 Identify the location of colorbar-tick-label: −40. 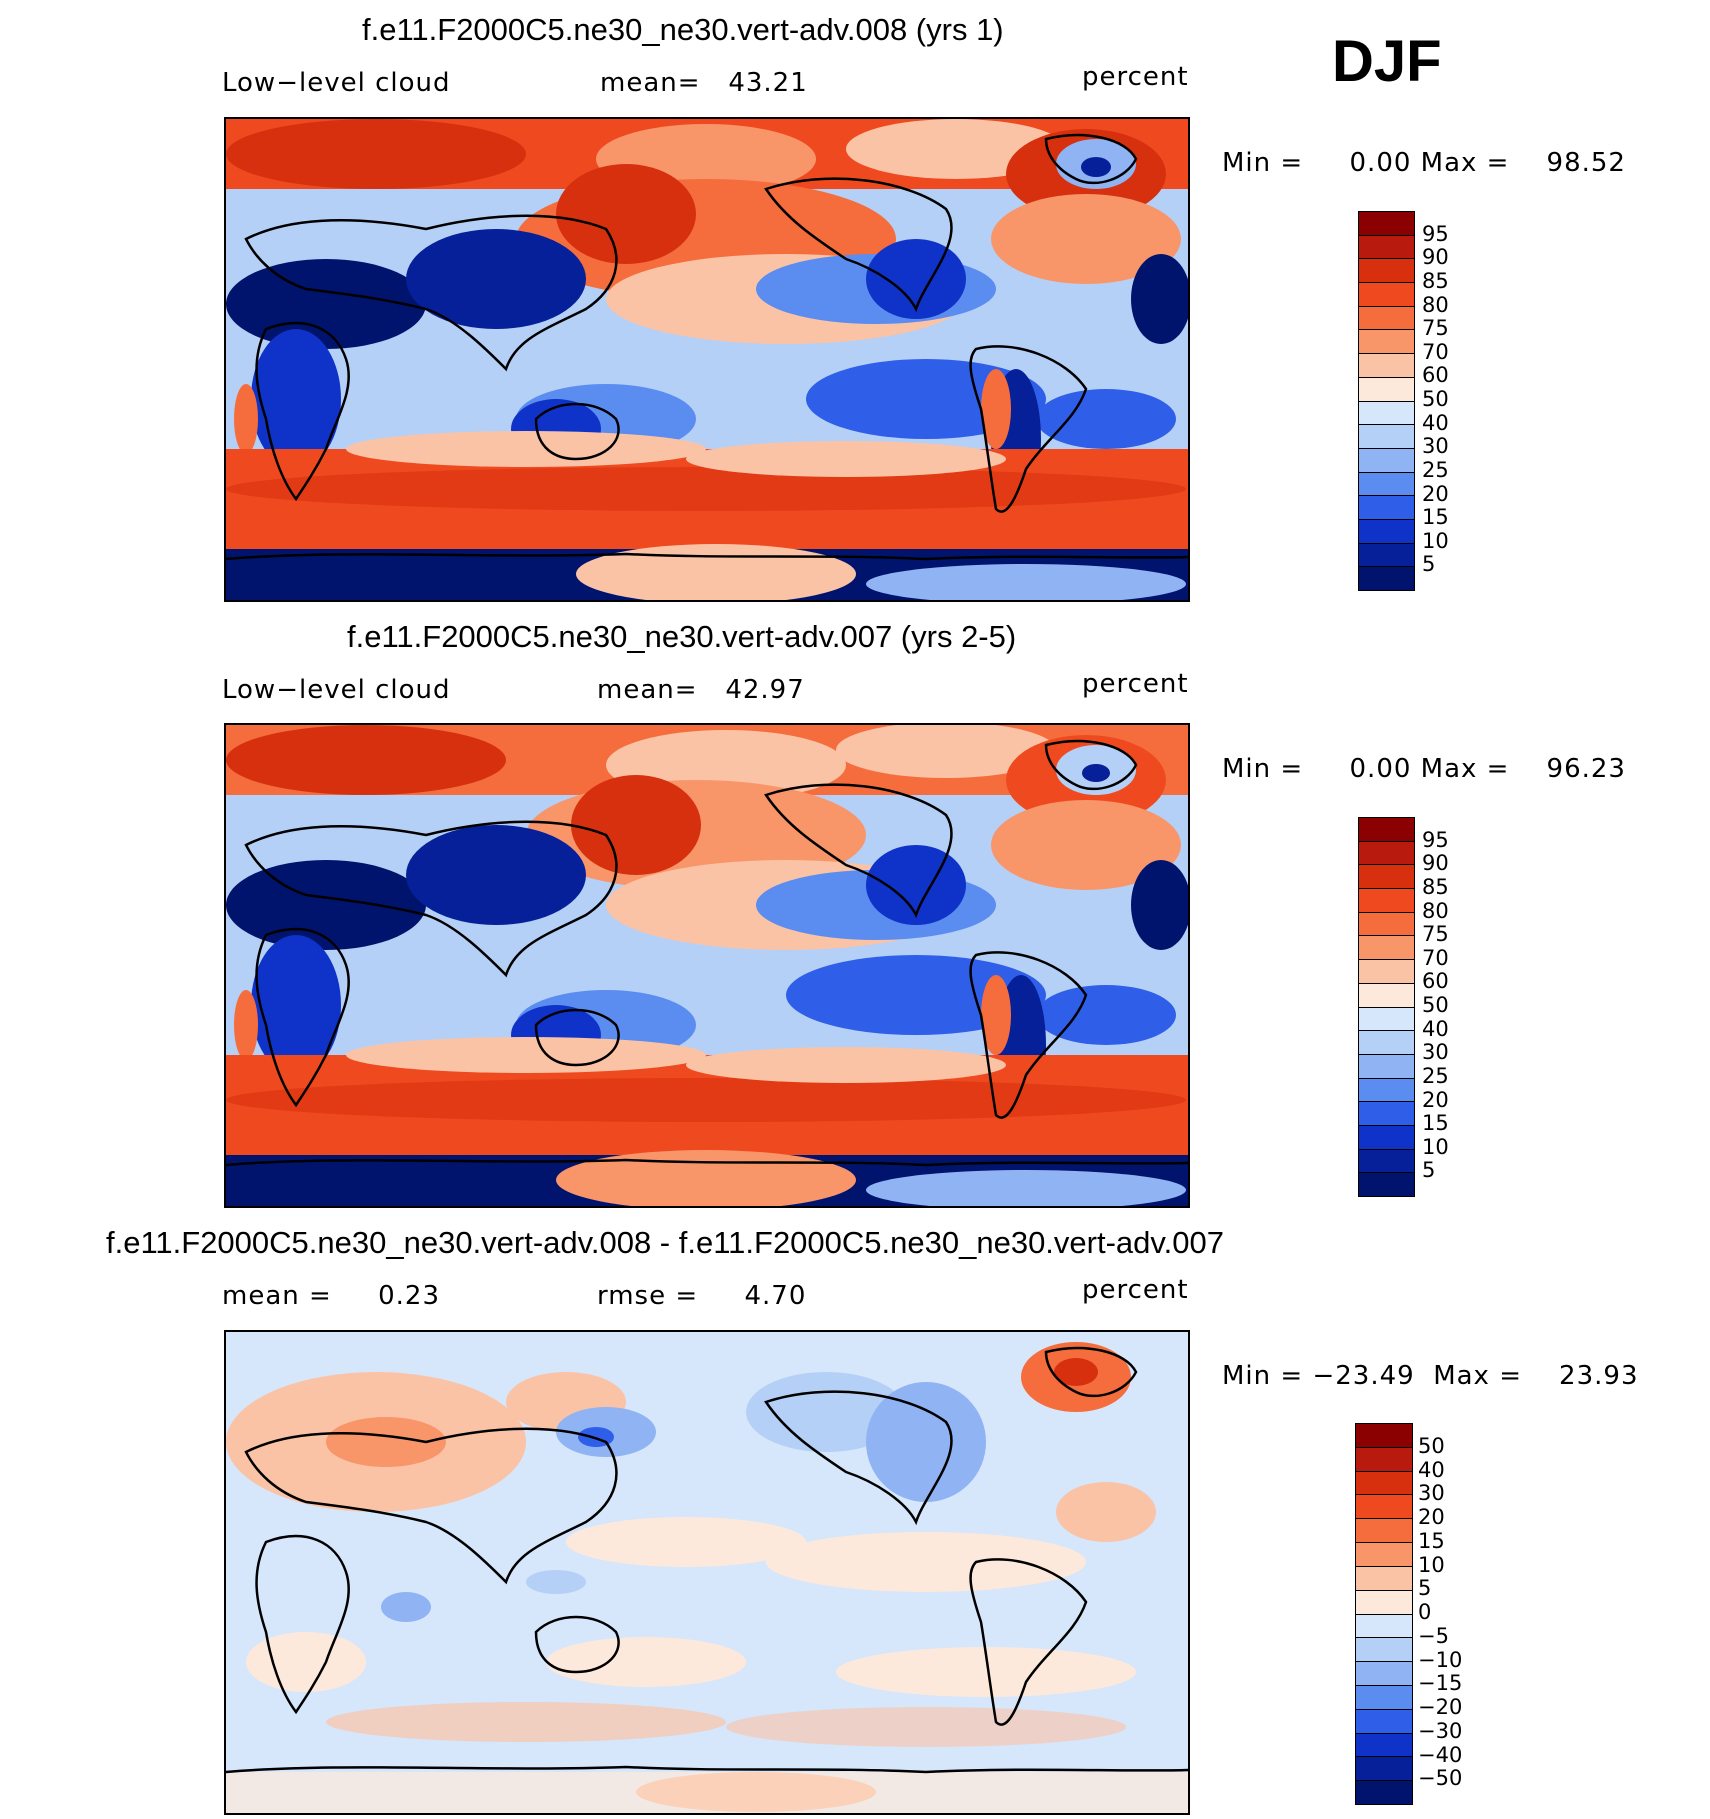
(1440, 1754).